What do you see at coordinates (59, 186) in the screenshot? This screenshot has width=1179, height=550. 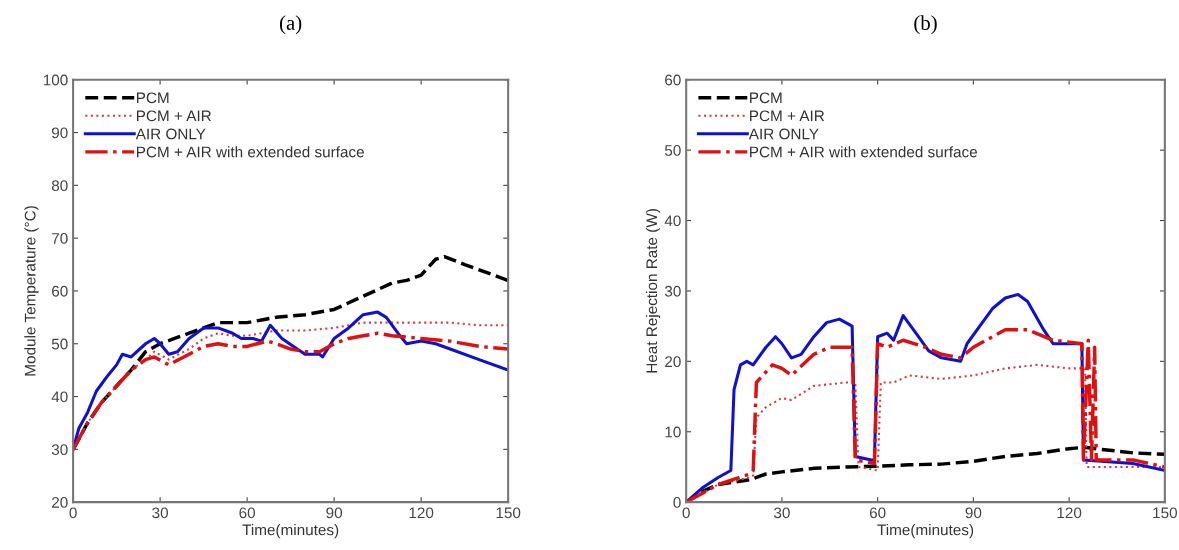 I see `y-tick-label: 80` at bounding box center [59, 186].